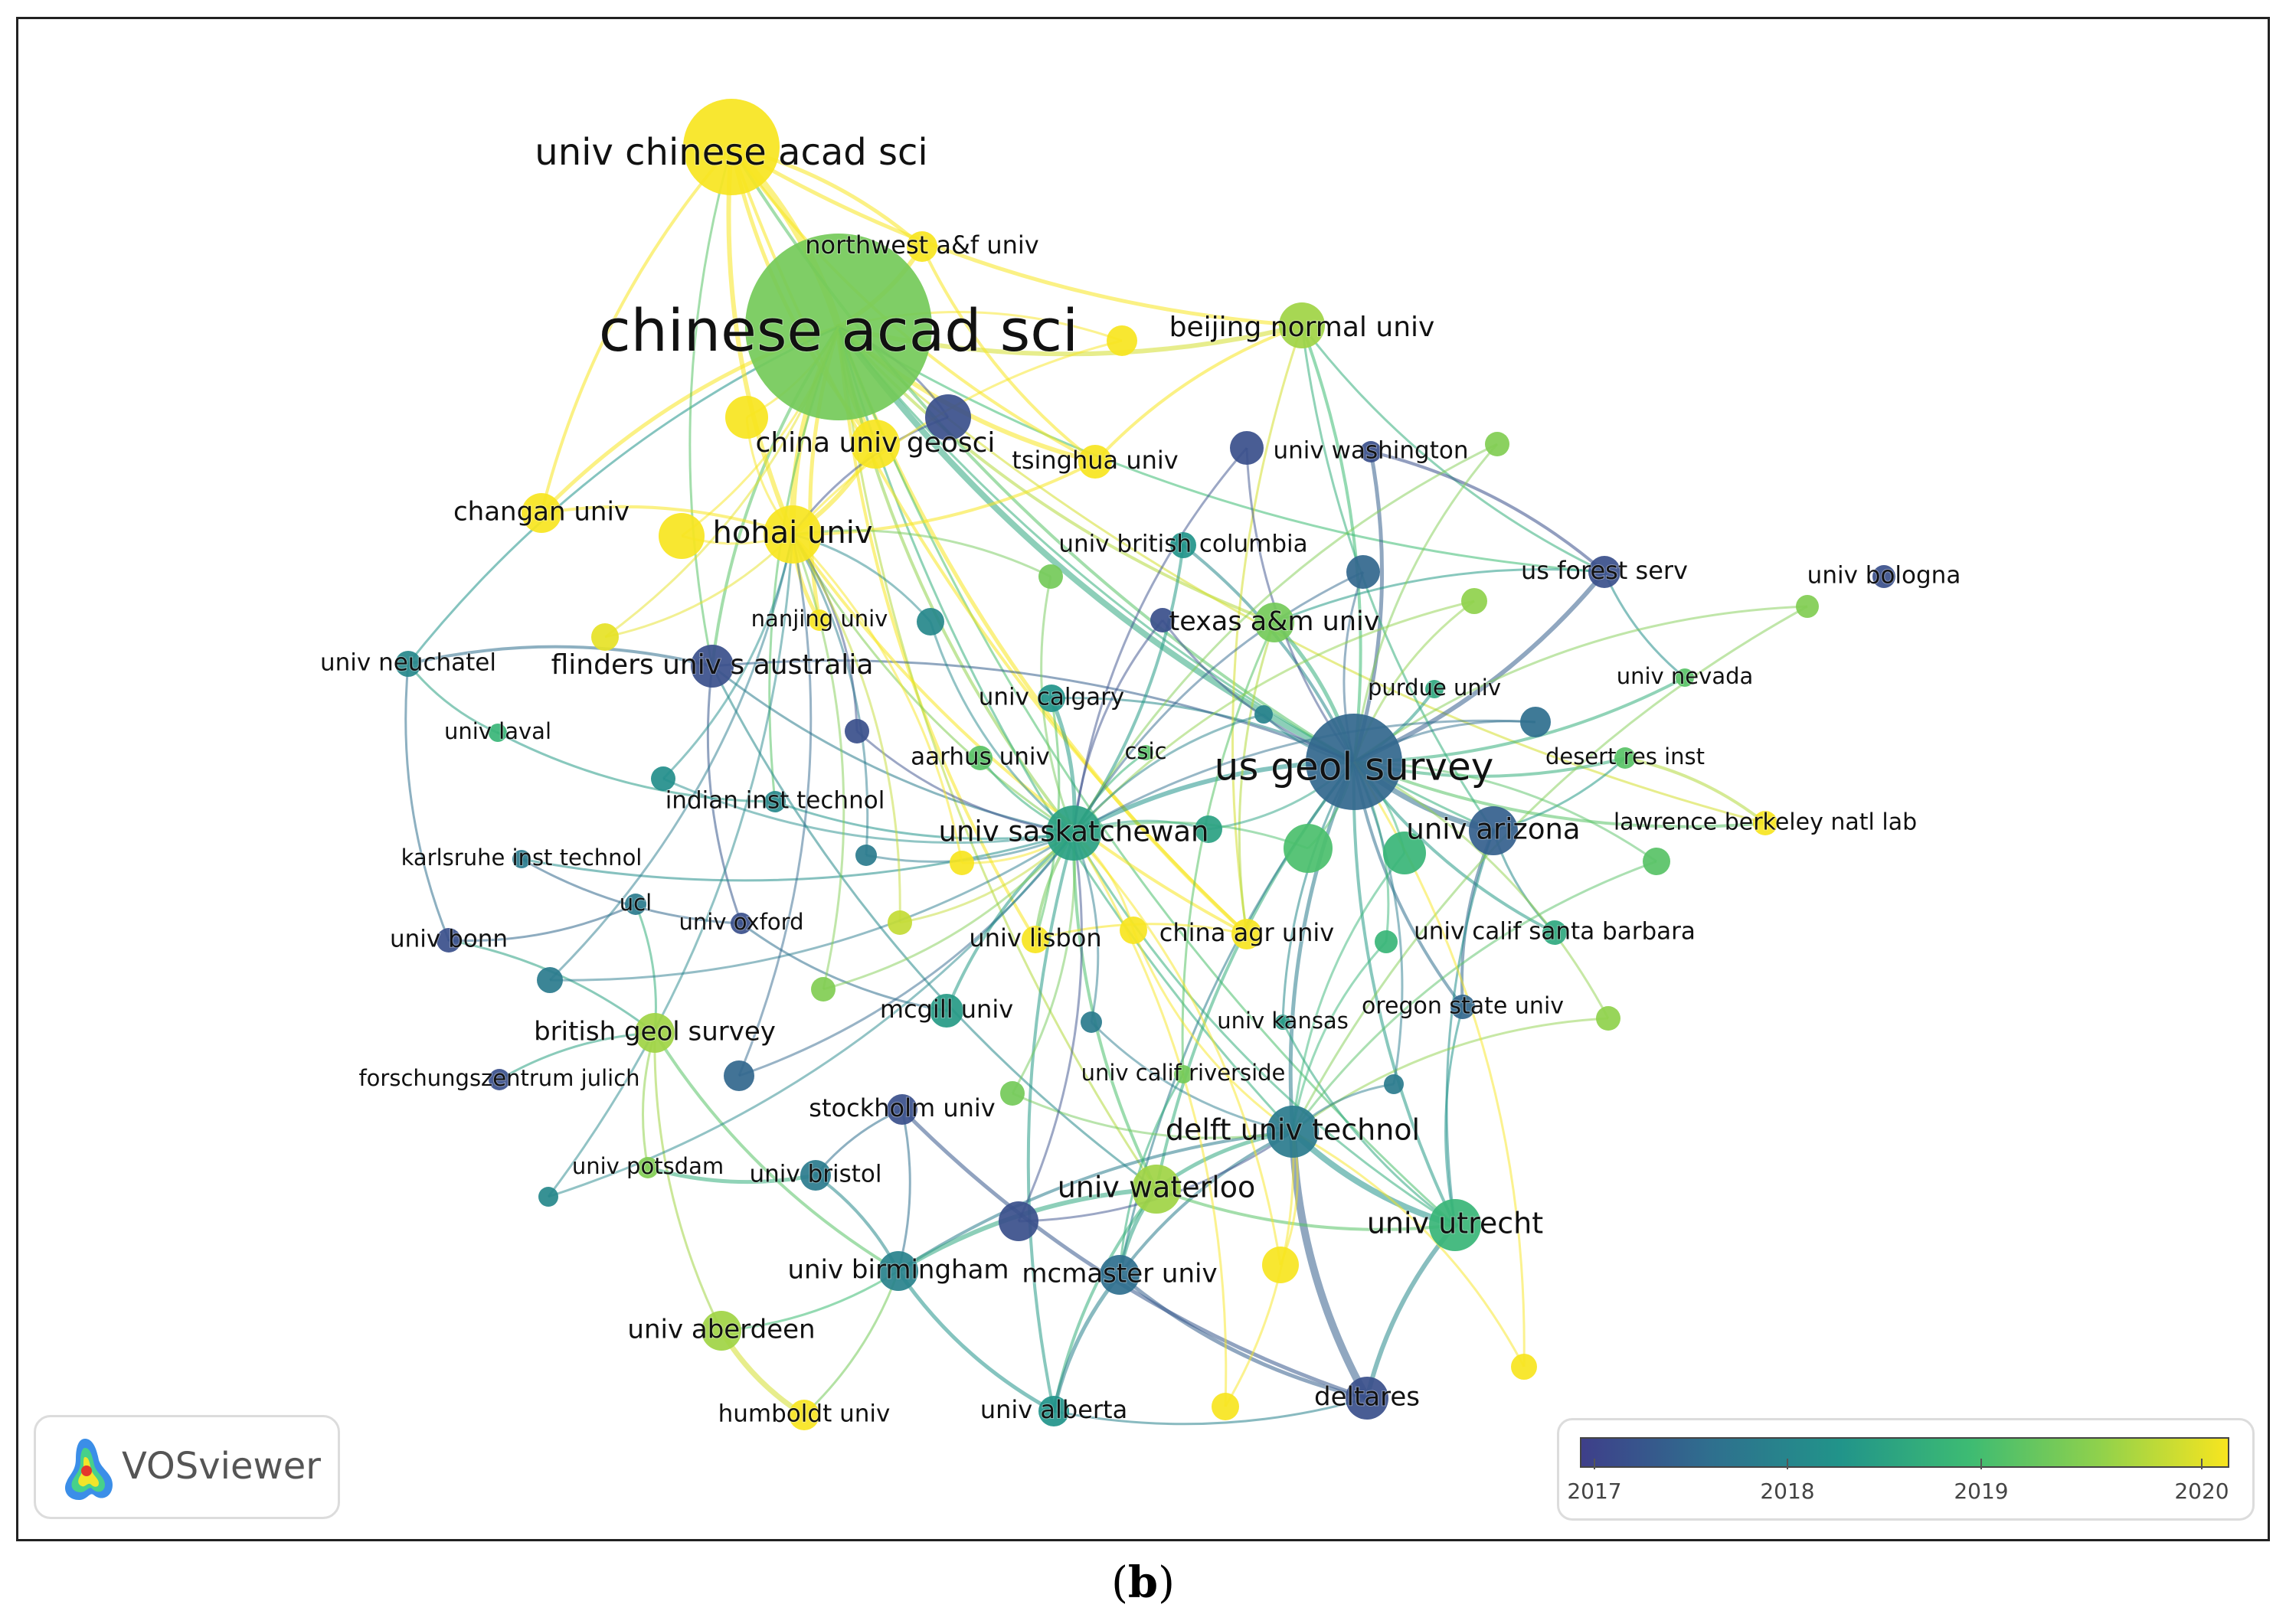  I want to click on label-china-agr-univ: china agr univ, so click(1246, 933).